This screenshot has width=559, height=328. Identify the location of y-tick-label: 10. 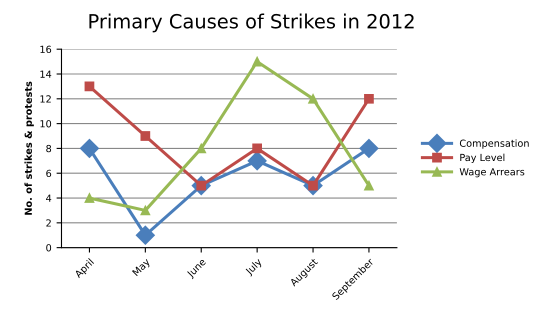
(46, 124).